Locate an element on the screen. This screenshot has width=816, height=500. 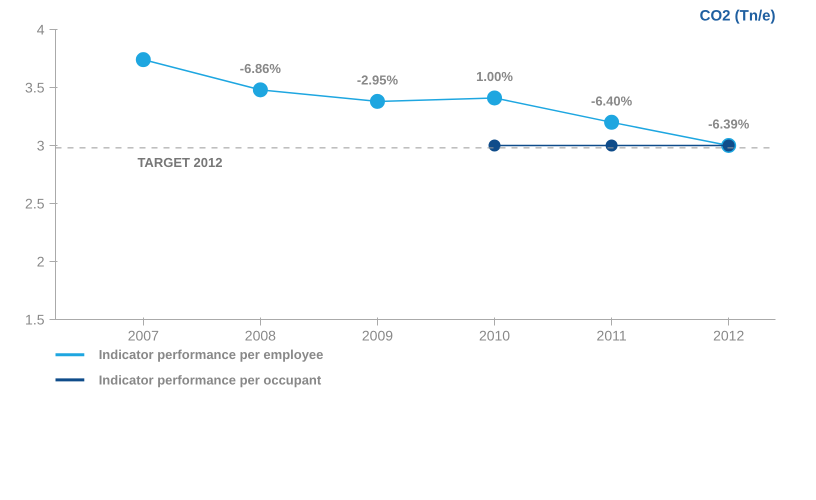
y-tick-label: 3 is located at coordinates (40, 146).